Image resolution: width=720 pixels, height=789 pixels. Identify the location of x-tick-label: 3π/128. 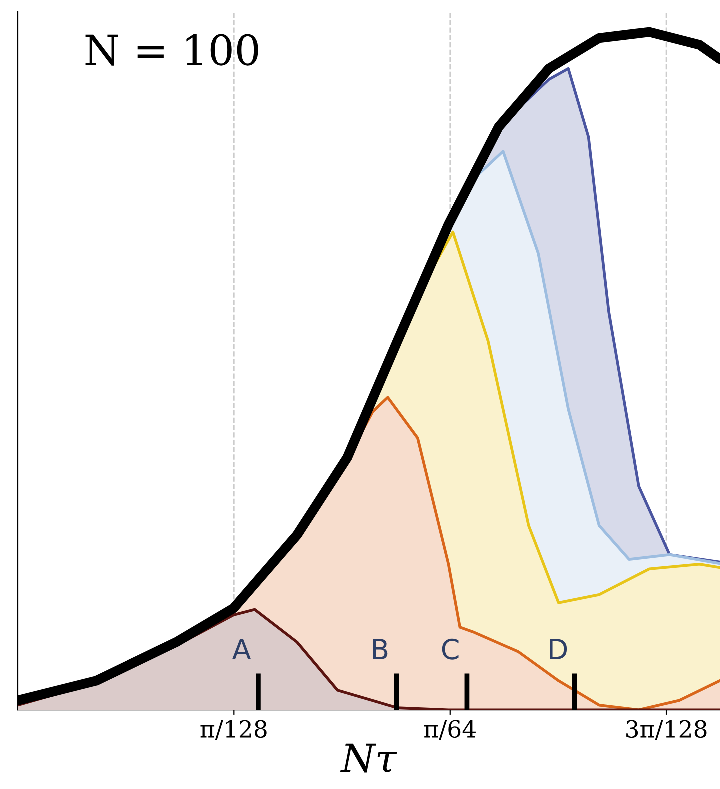
(666, 730).